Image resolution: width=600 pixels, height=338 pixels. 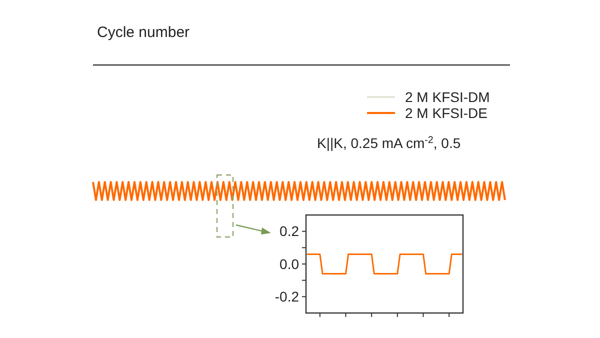 What do you see at coordinates (290, 264) in the screenshot?
I see `y-tick-label: 0.0` at bounding box center [290, 264].